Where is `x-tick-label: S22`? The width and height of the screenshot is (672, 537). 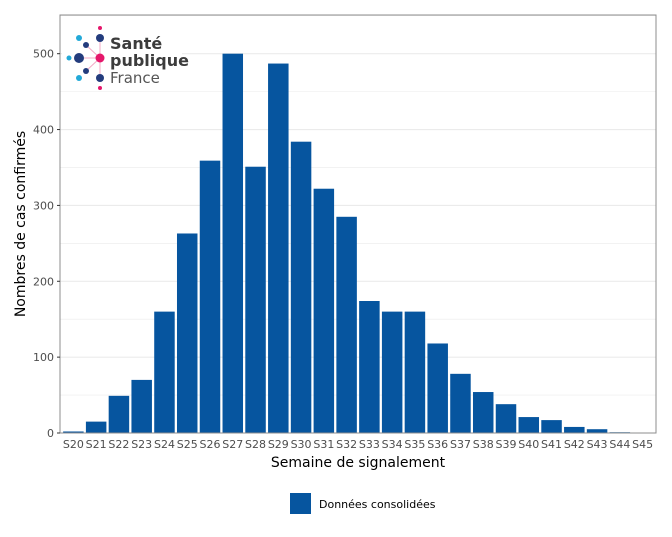 x-tick-label: S22 is located at coordinates (118, 444).